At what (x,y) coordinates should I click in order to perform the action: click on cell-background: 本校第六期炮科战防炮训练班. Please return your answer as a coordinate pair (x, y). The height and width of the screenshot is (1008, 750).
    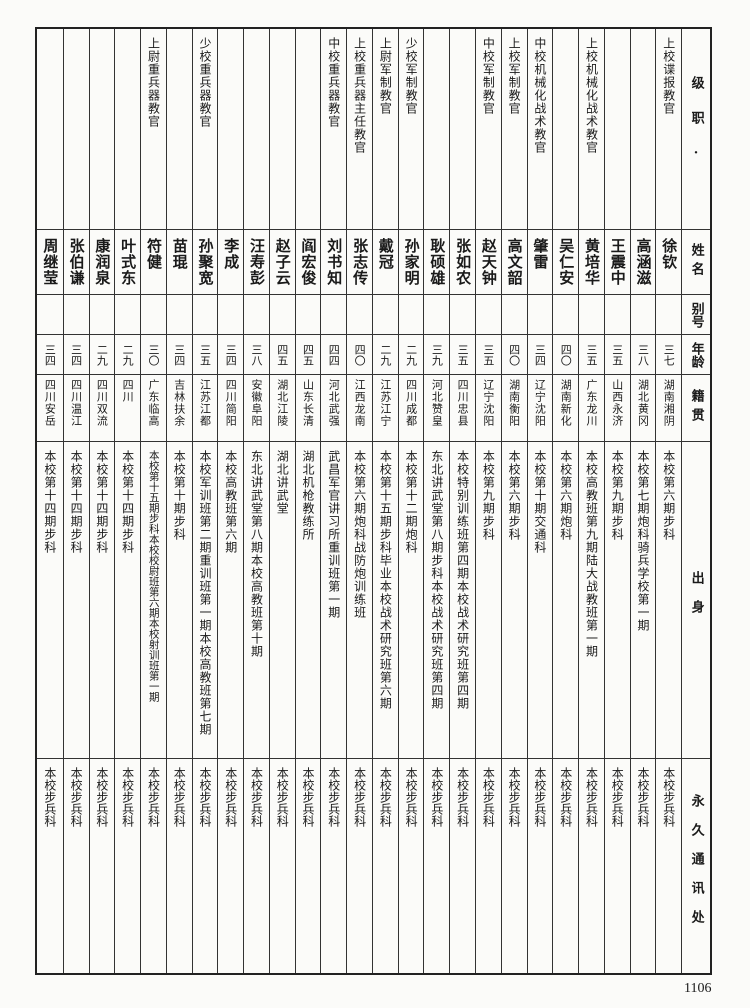
    Looking at the image, I should click on (359, 600).